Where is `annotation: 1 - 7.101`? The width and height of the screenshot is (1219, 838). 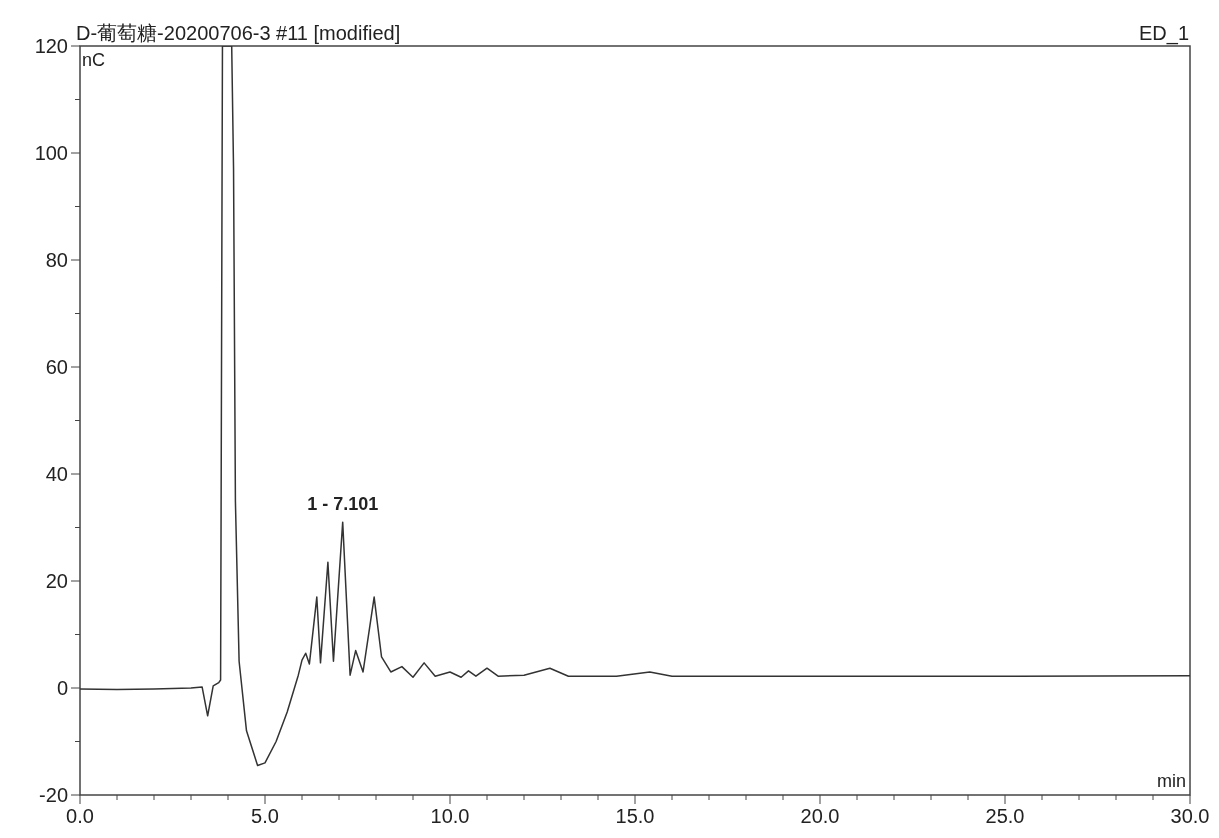
annotation: 1 - 7.101 is located at coordinates (343, 504).